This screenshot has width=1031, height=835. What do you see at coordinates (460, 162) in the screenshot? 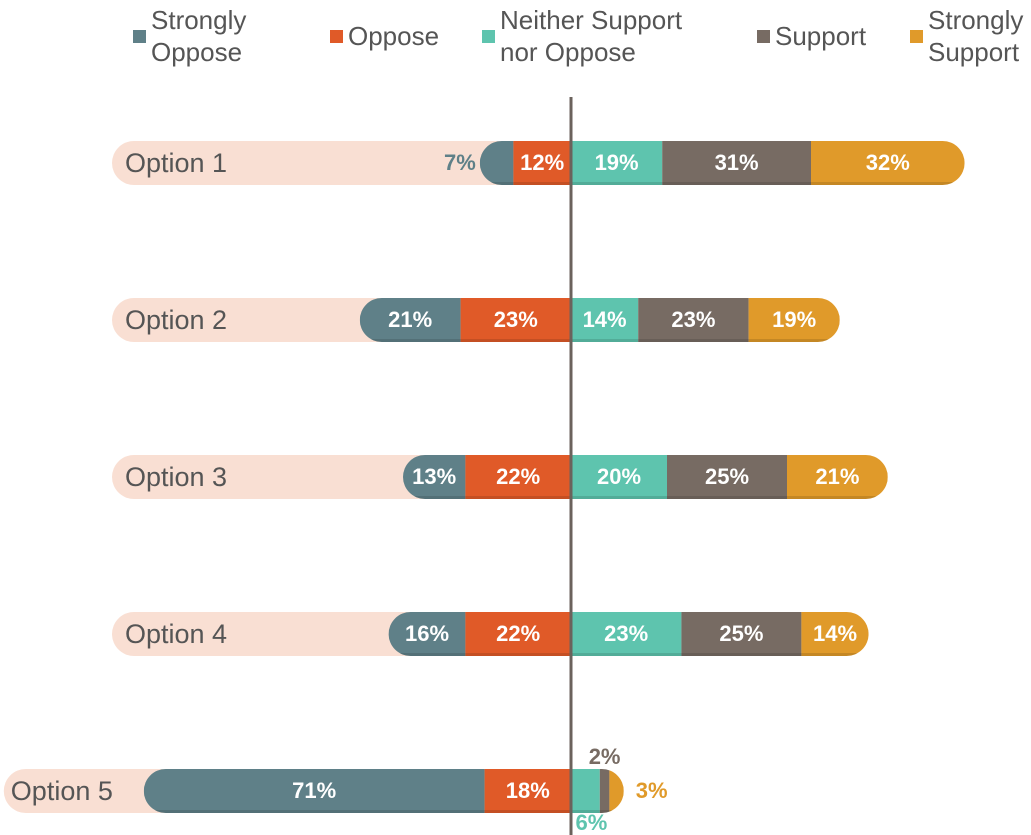
I see `value-label: 7%` at bounding box center [460, 162].